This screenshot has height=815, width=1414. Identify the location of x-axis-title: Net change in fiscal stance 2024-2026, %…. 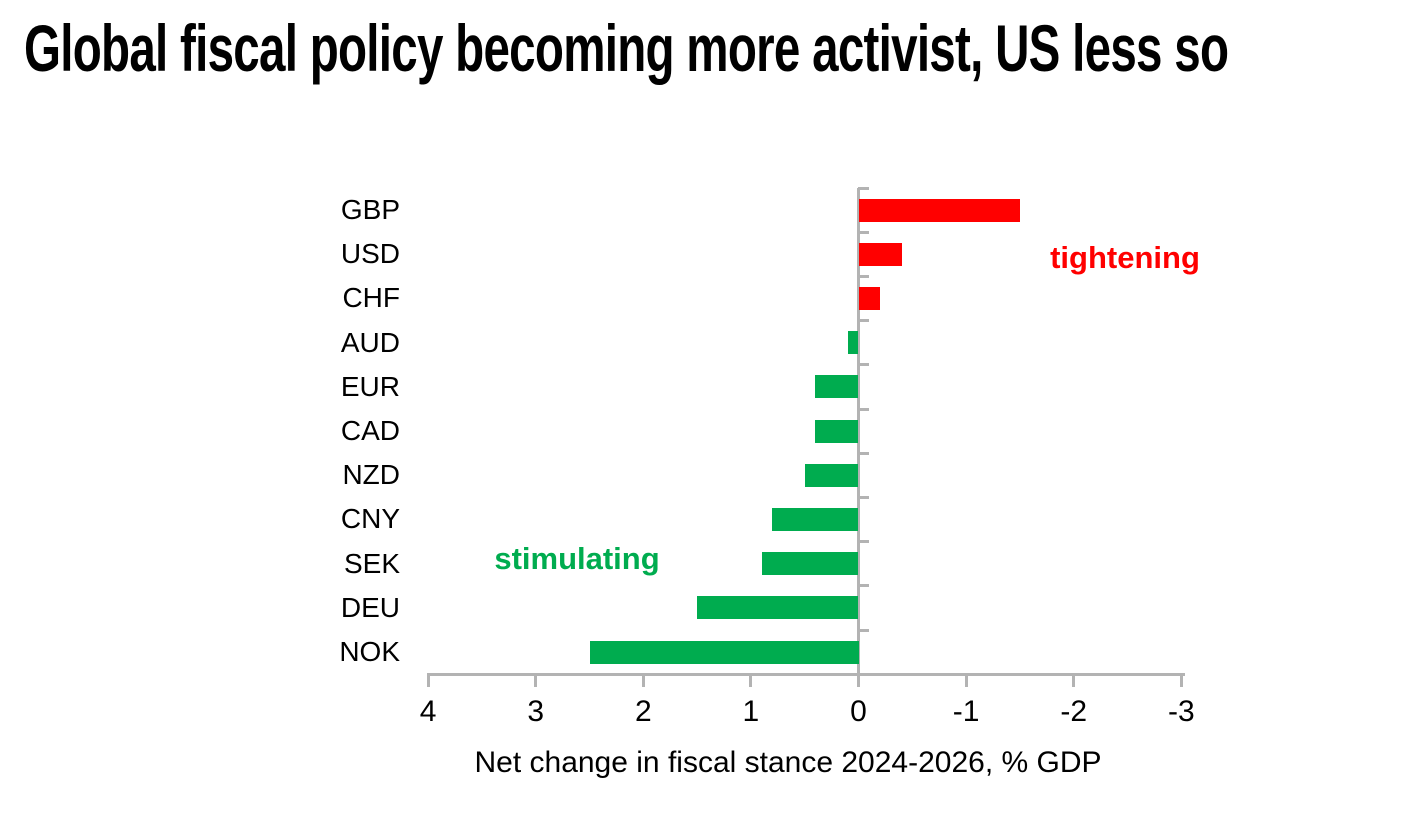
(788, 762).